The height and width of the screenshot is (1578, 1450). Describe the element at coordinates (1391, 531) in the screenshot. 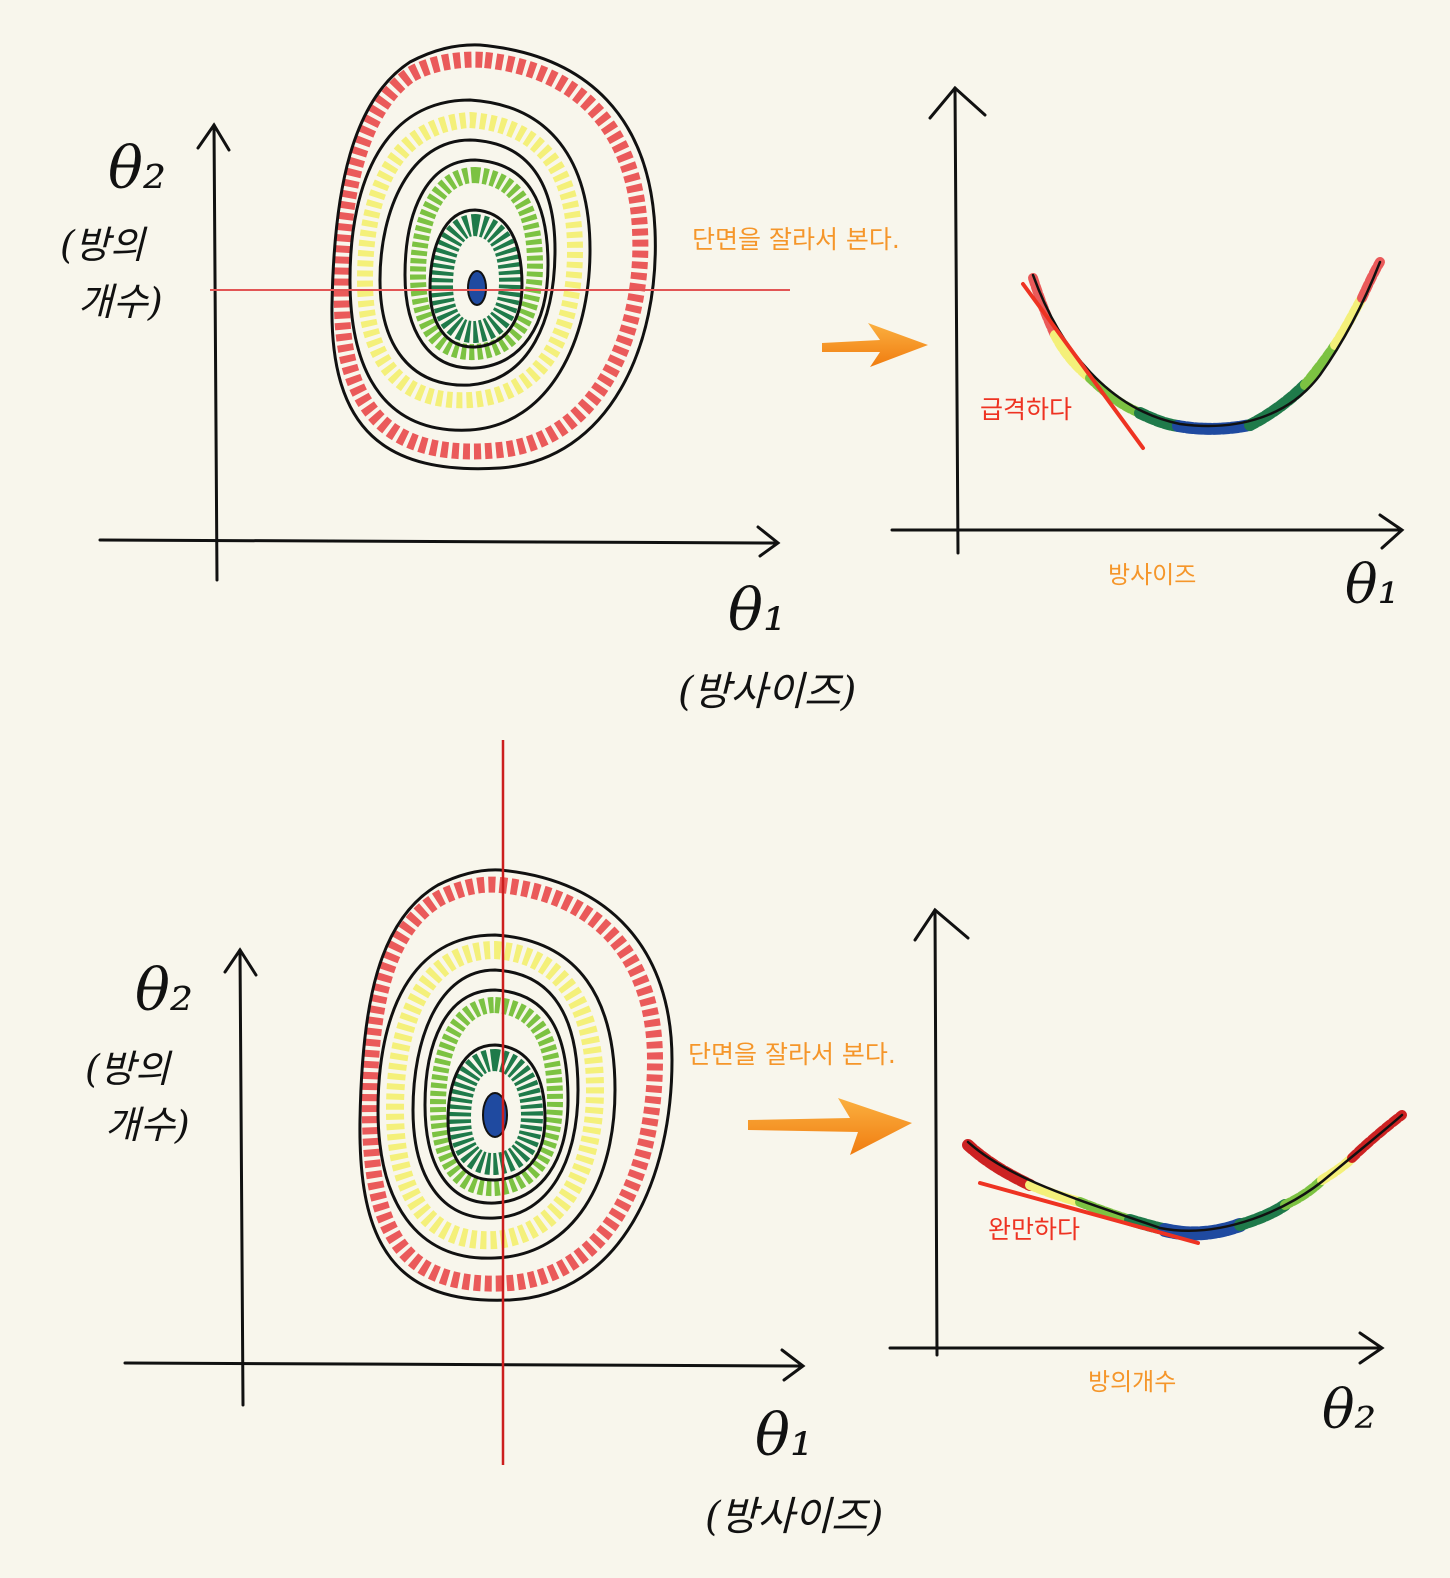

I see `top-cross-x-arrowhead` at that location.